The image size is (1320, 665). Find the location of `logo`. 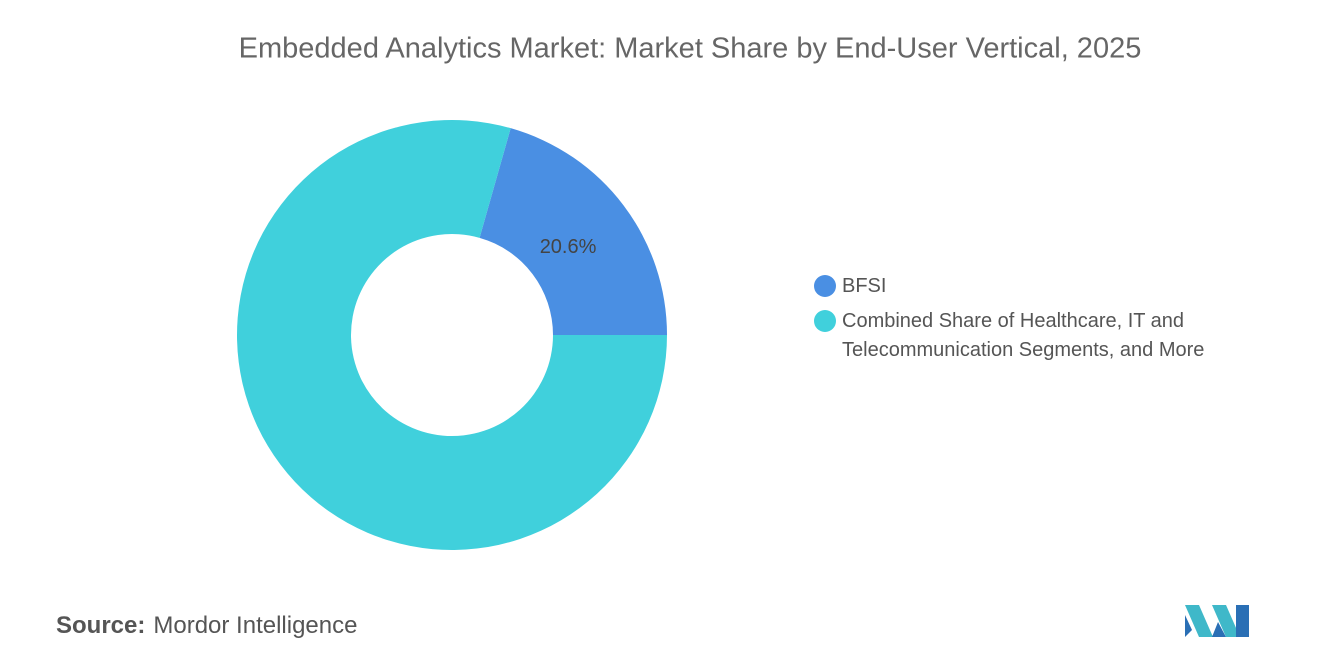

logo is located at coordinates (1217, 621).